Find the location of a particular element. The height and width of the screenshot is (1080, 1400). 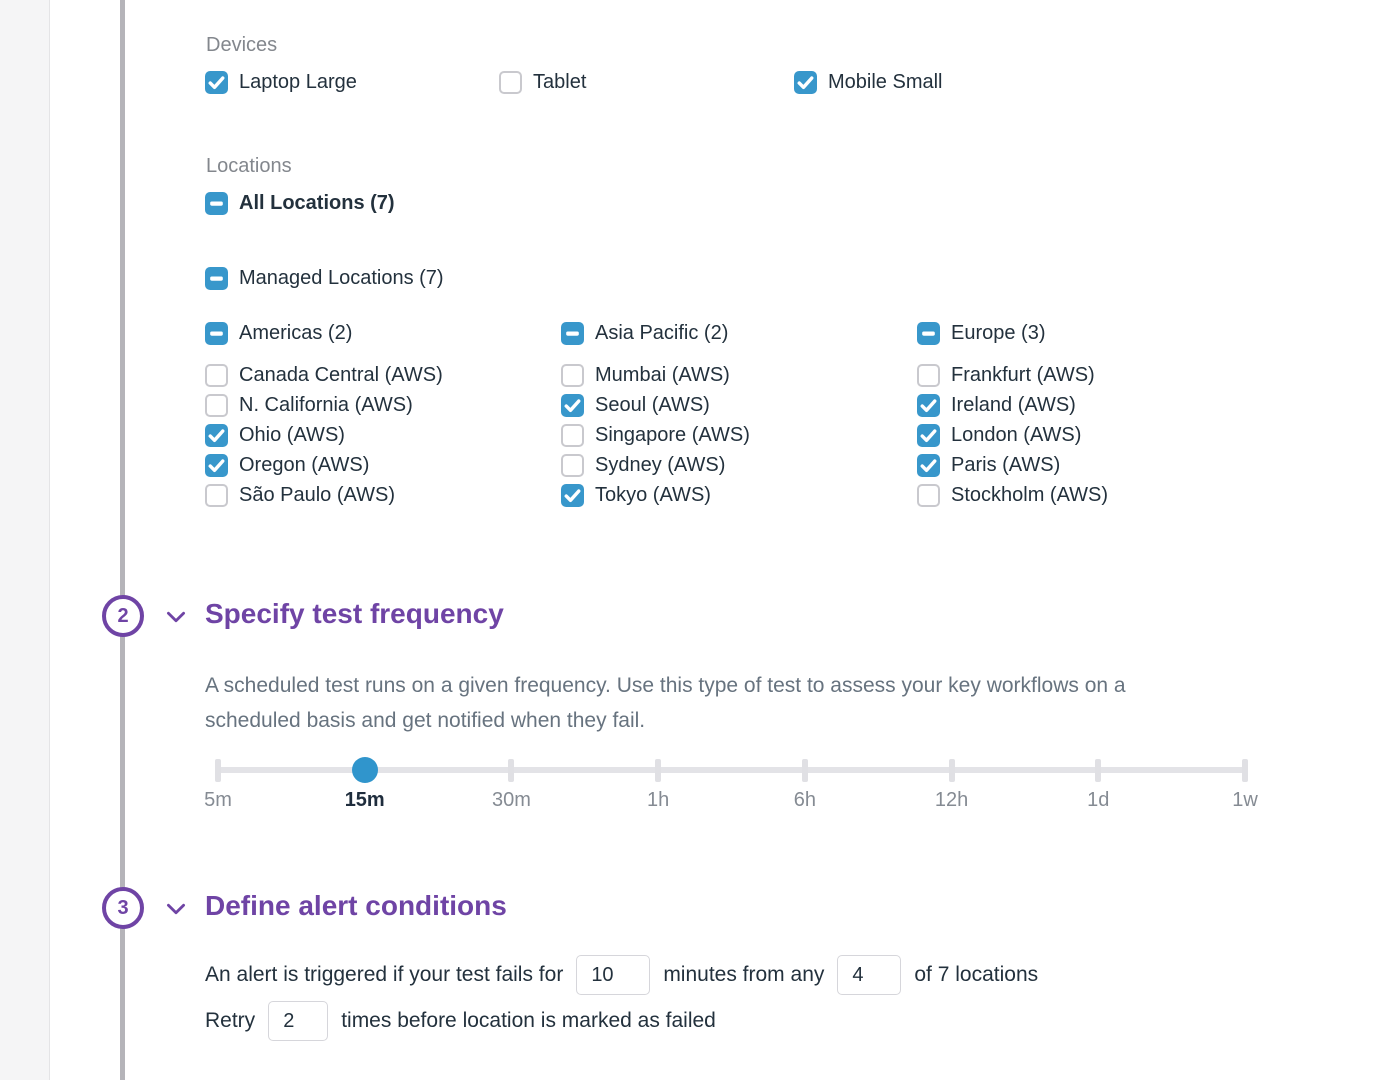

alerts-collapse-chevron-down-icon is located at coordinates (176, 909).